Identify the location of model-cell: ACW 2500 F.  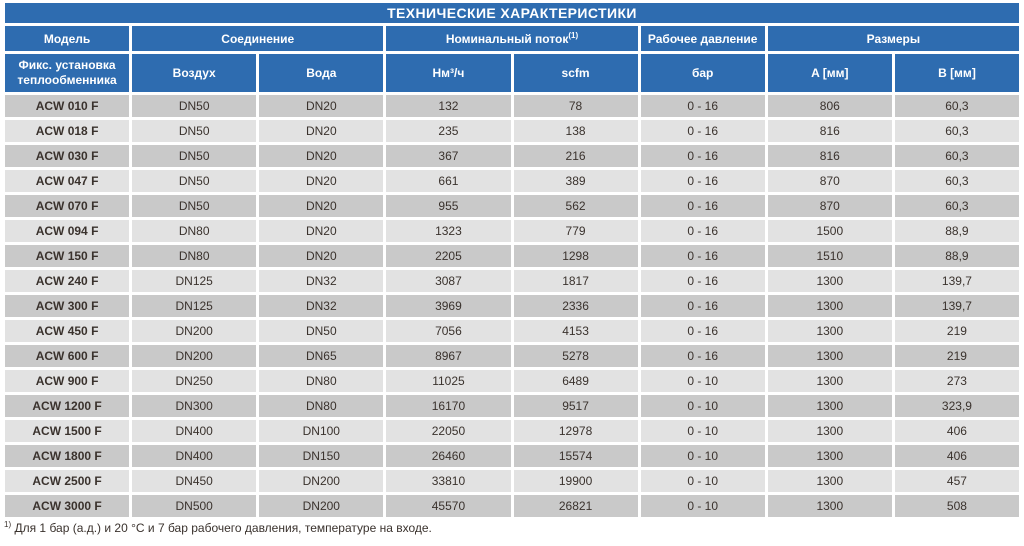
(67, 481).